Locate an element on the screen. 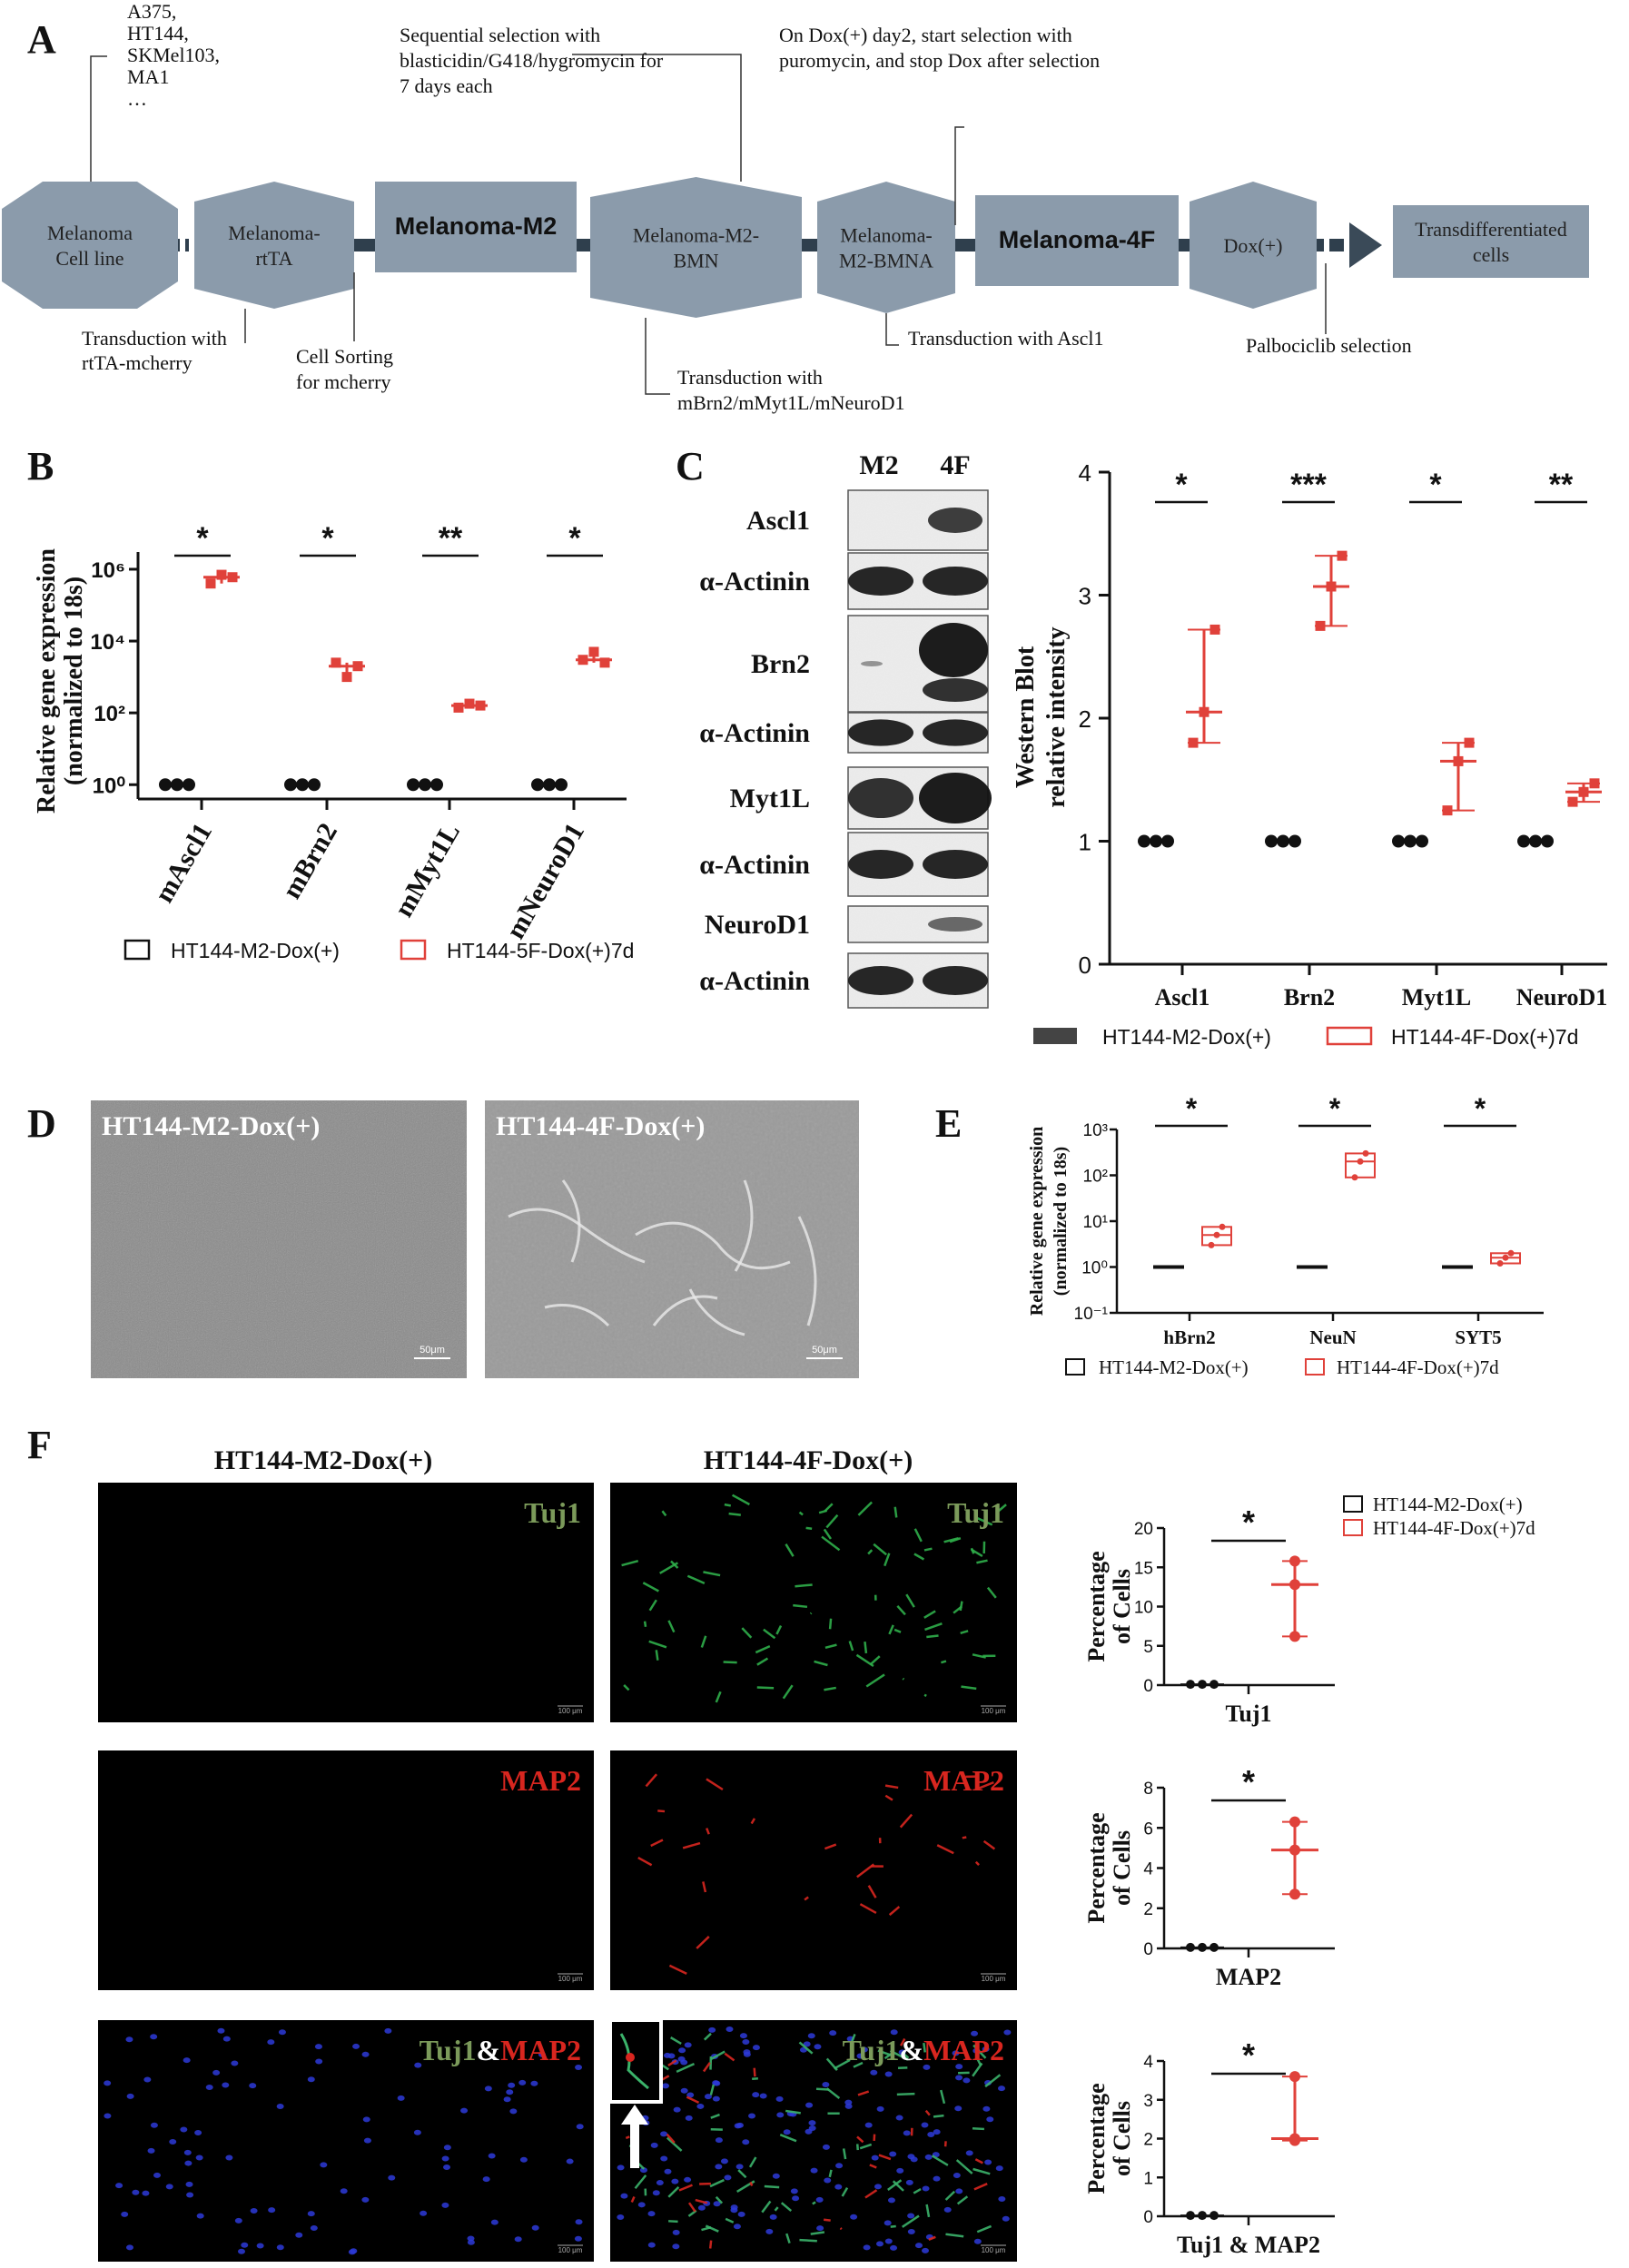 The image size is (1629, 2268). y-tick-label: 4 is located at coordinates (1148, 1869).